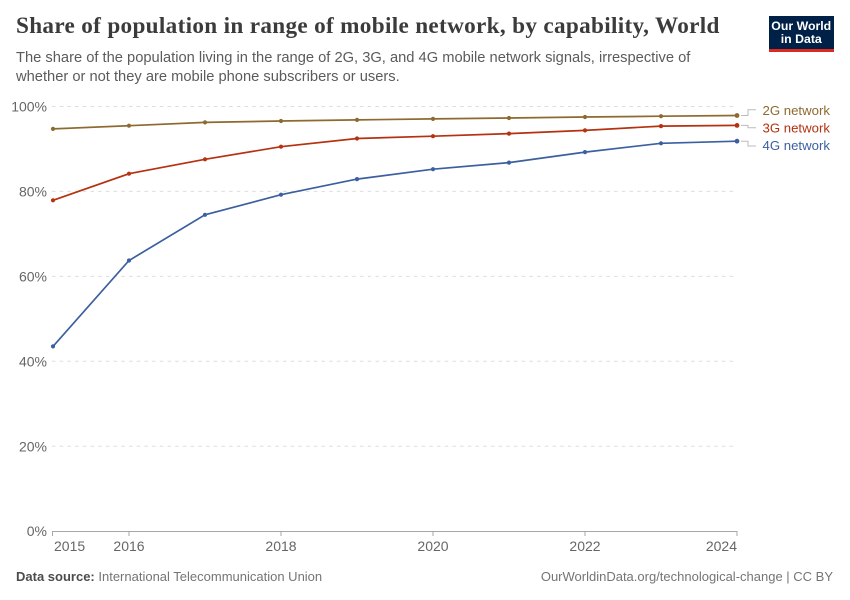  I want to click on svg-text: 2018, so click(280, 546).